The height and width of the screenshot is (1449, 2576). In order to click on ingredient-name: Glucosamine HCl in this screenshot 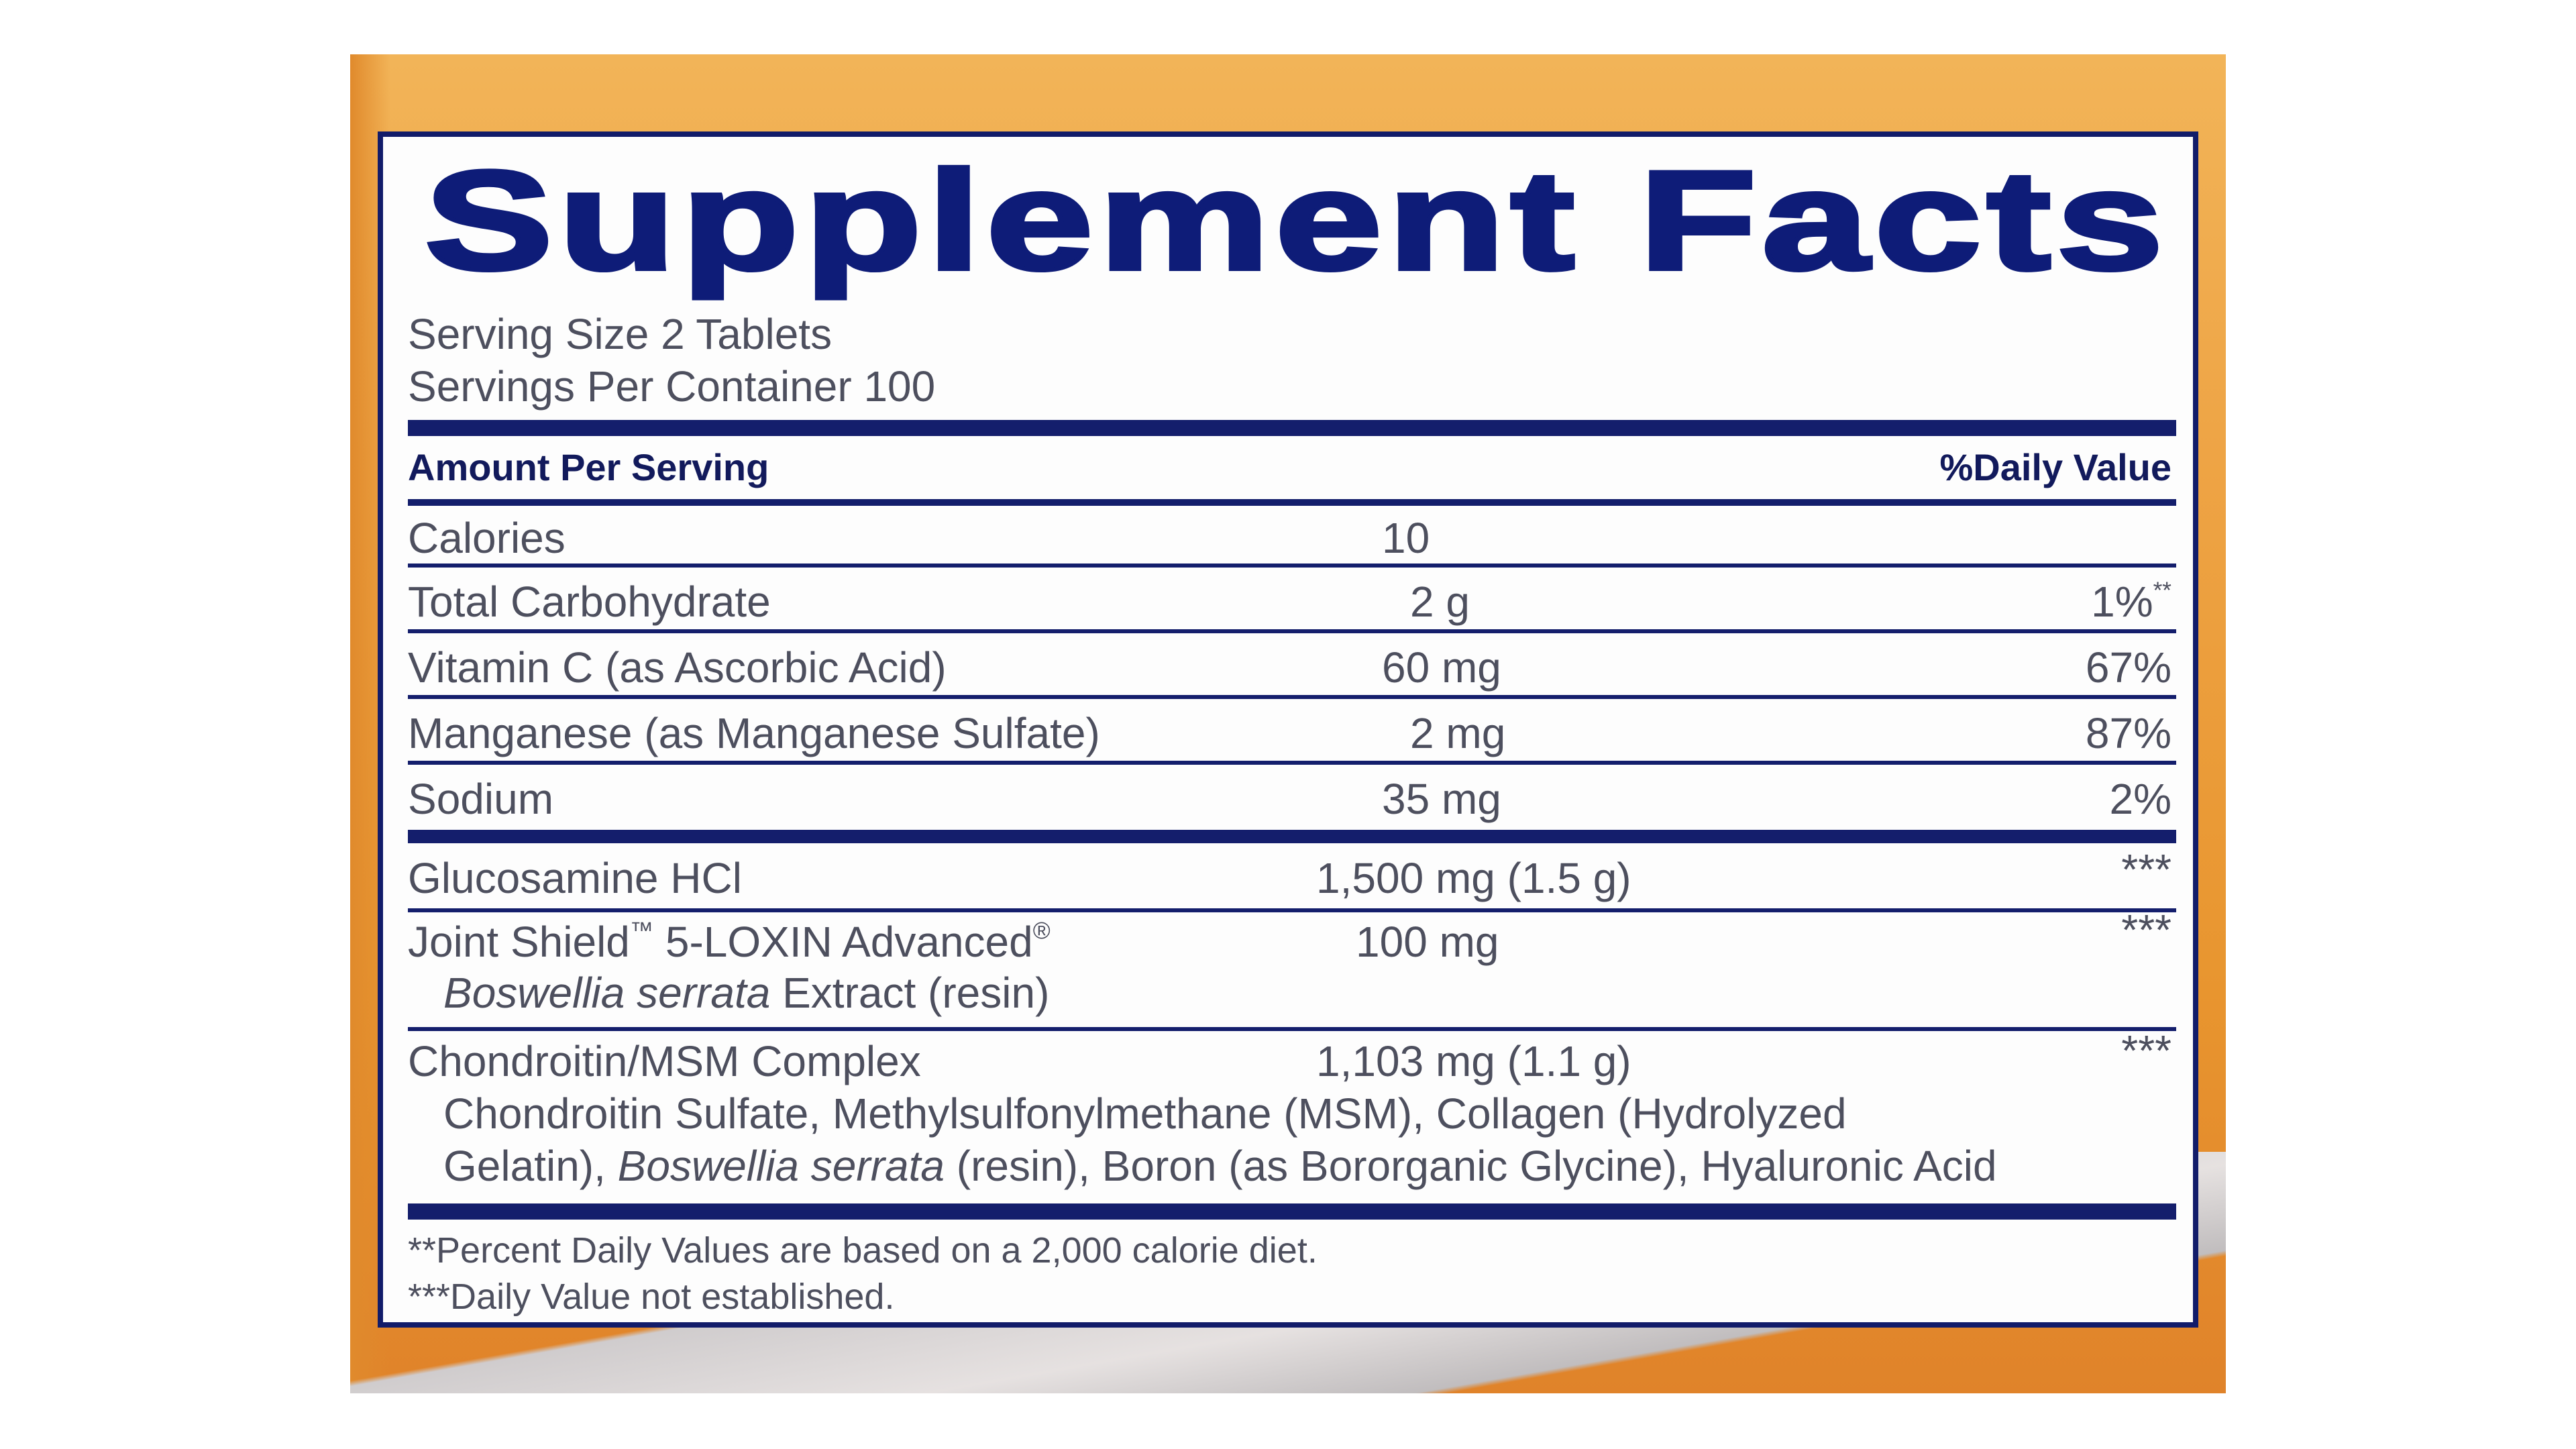, I will do `click(575, 878)`.